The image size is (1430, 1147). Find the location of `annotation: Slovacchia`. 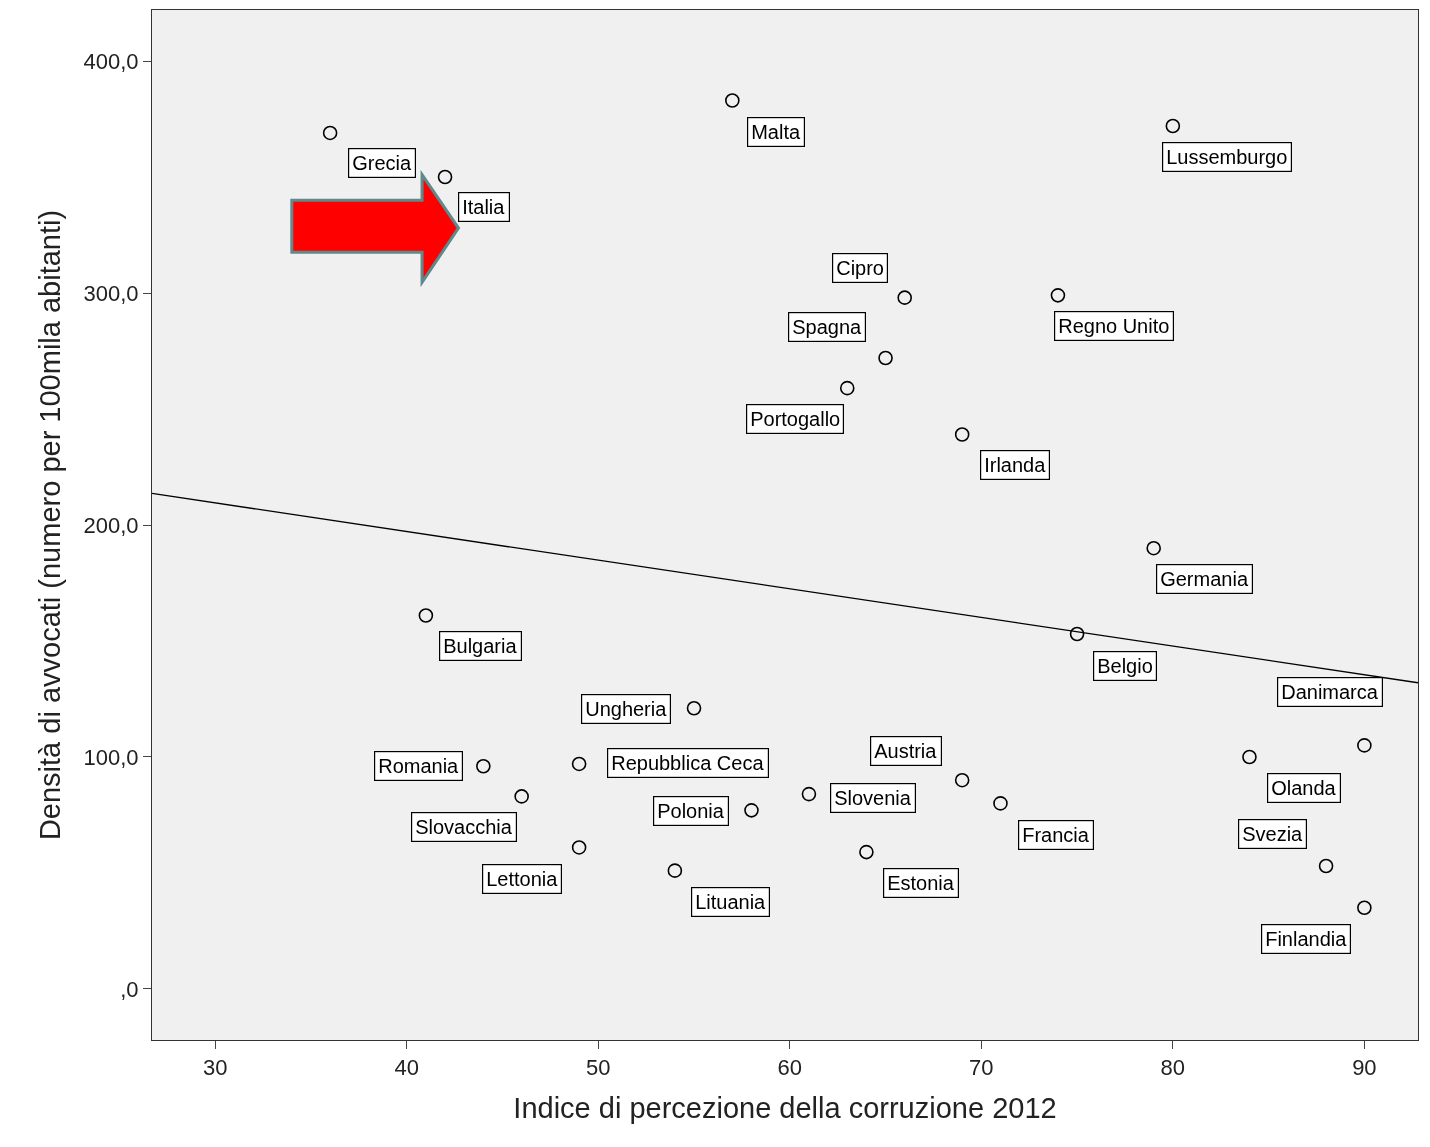

annotation: Slovacchia is located at coordinates (464, 827).